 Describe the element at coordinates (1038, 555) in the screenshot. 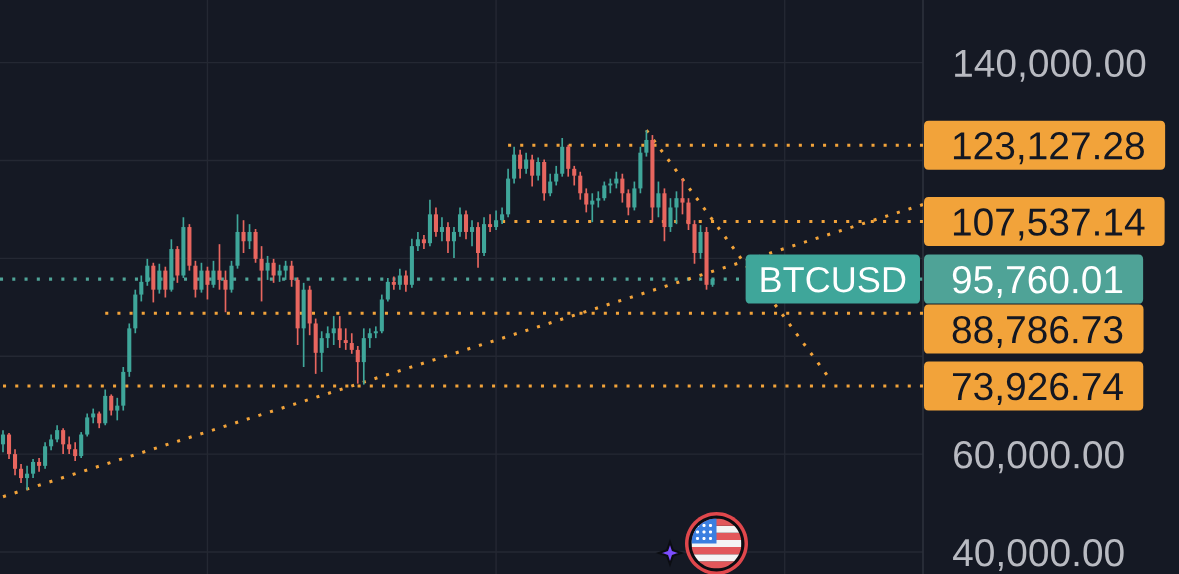

I see `y-tick-label: 40,000.00` at that location.